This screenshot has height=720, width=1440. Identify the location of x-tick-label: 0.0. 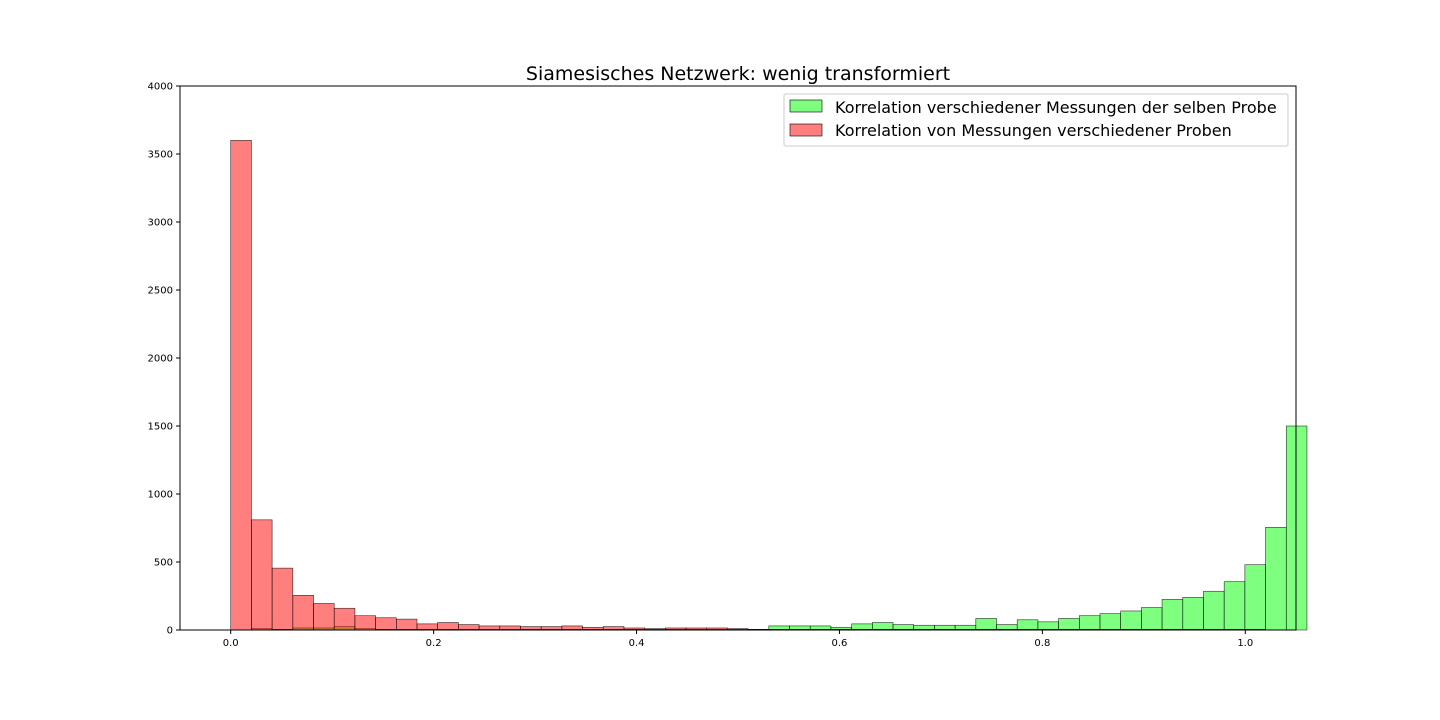
(231, 643).